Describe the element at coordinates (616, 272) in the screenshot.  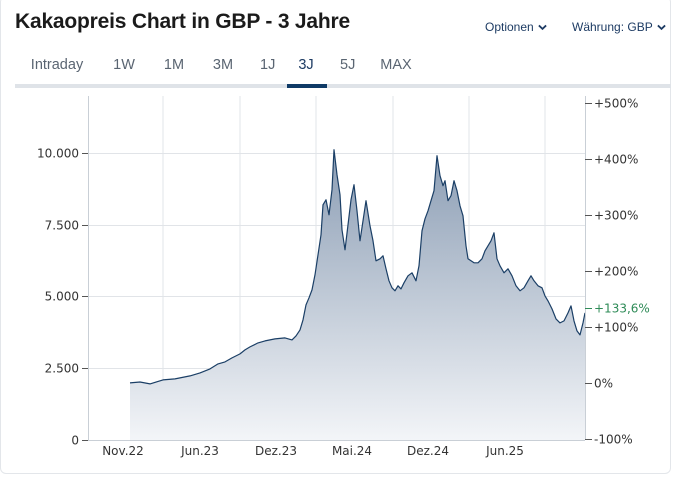
I see `y-tick-label-right: +200%` at that location.